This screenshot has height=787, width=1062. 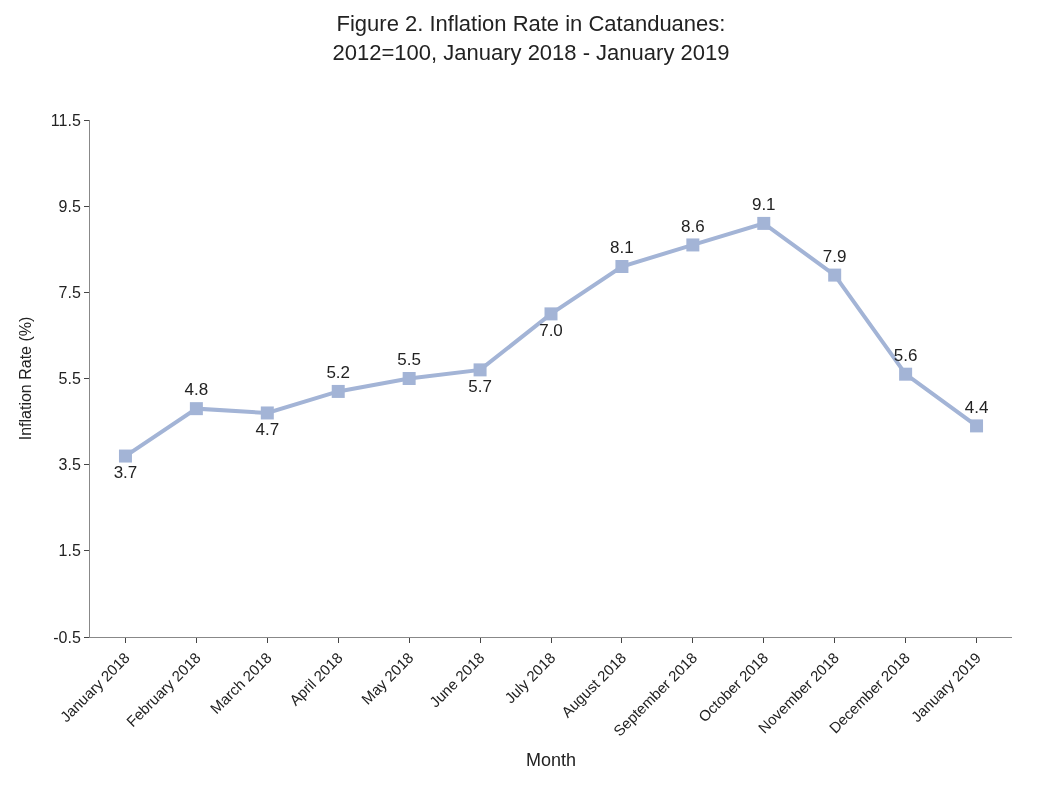 What do you see at coordinates (69, 465) in the screenshot?
I see `y-tick-label: 3.5` at bounding box center [69, 465].